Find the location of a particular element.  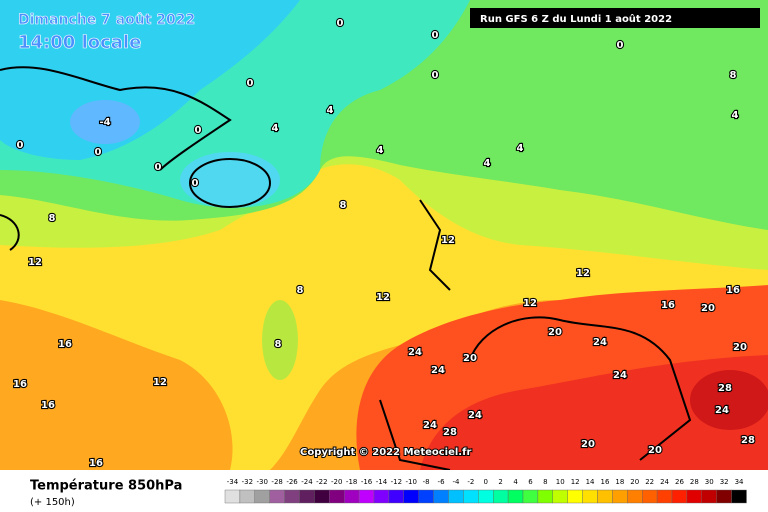

legend-tick-label: -22 is located at coordinates (321, 482).